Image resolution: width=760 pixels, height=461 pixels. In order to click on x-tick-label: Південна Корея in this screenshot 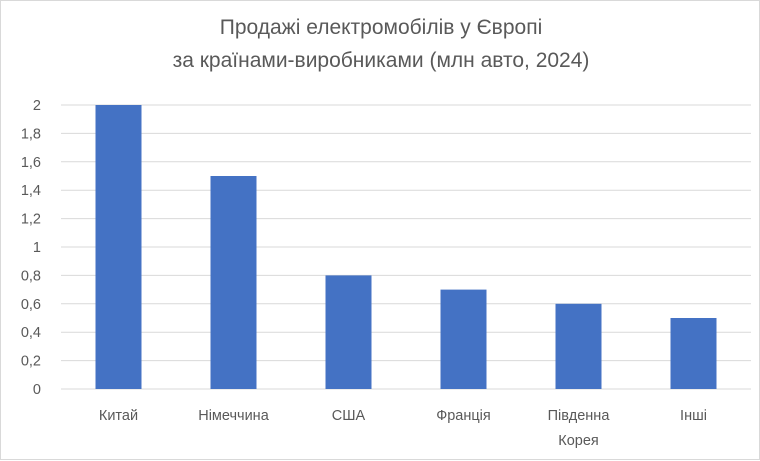, I will do `click(579, 428)`.